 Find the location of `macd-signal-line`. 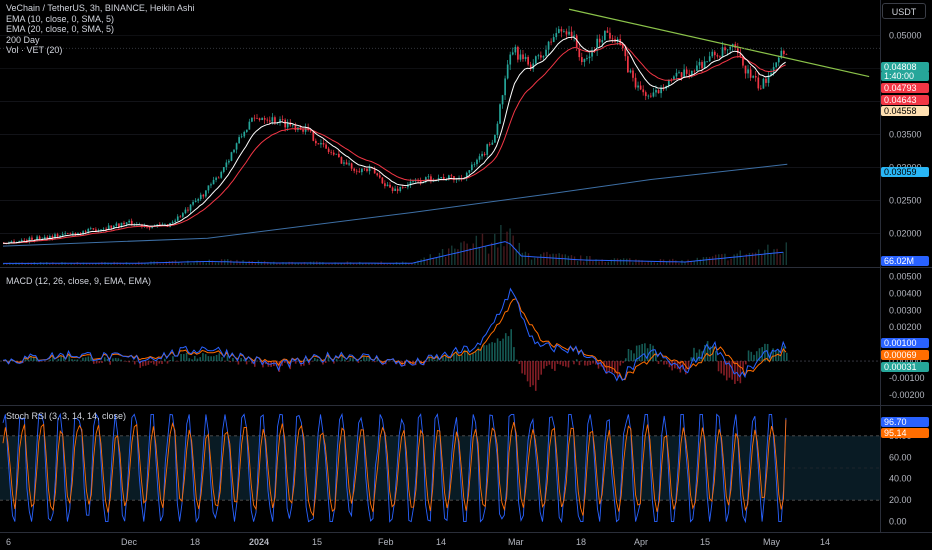

macd-signal-line is located at coordinates (394, 339).